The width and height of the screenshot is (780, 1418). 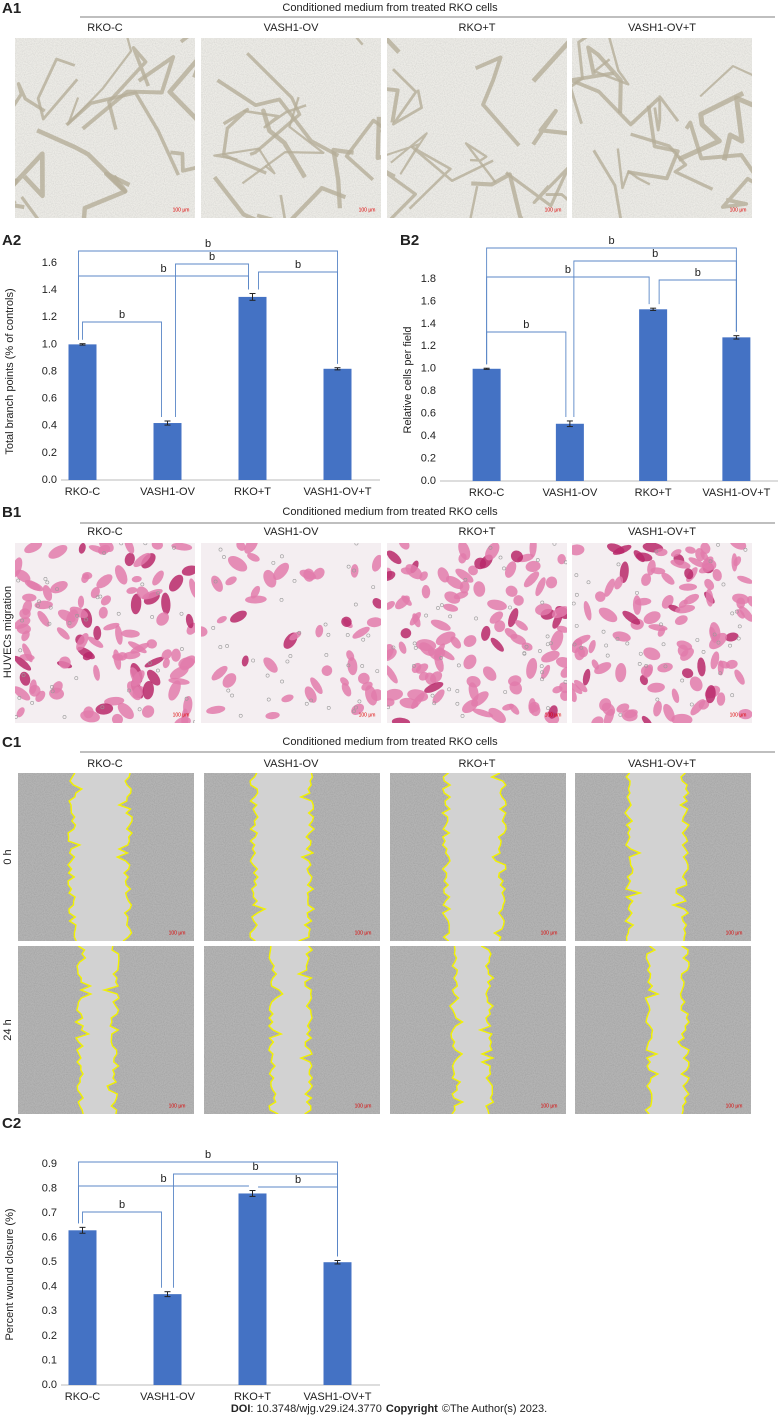 What do you see at coordinates (49, 1164) in the screenshot?
I see `y-tick-label: 0.9` at bounding box center [49, 1164].